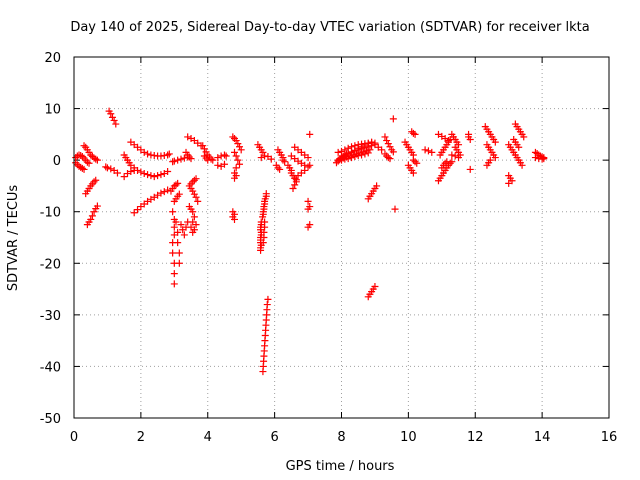  Describe the element at coordinates (141, 437) in the screenshot. I see `x-tick-label: 2` at that location.